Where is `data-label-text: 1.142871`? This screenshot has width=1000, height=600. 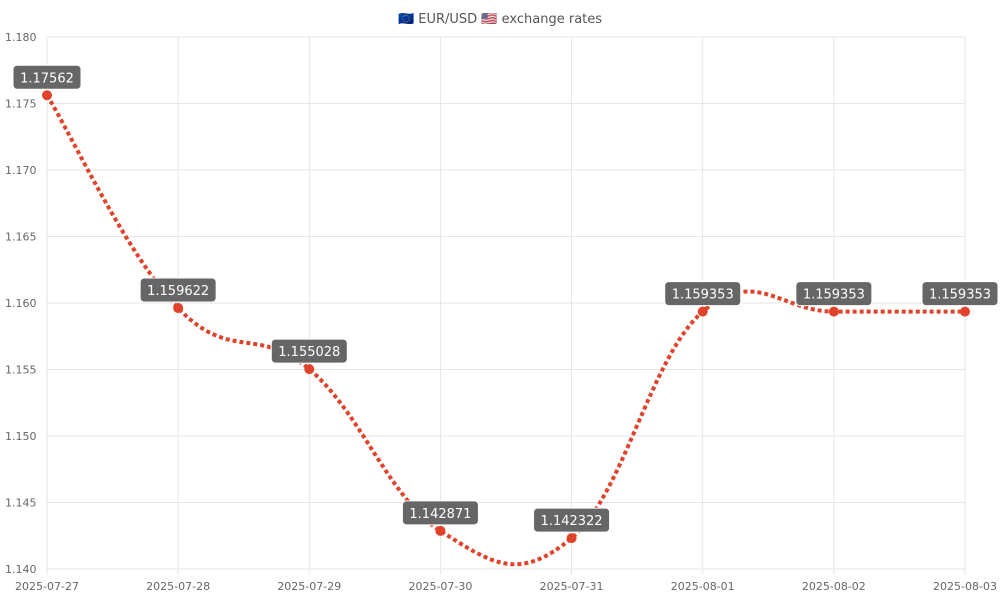
data-label-text: 1.142871 is located at coordinates (440, 514).